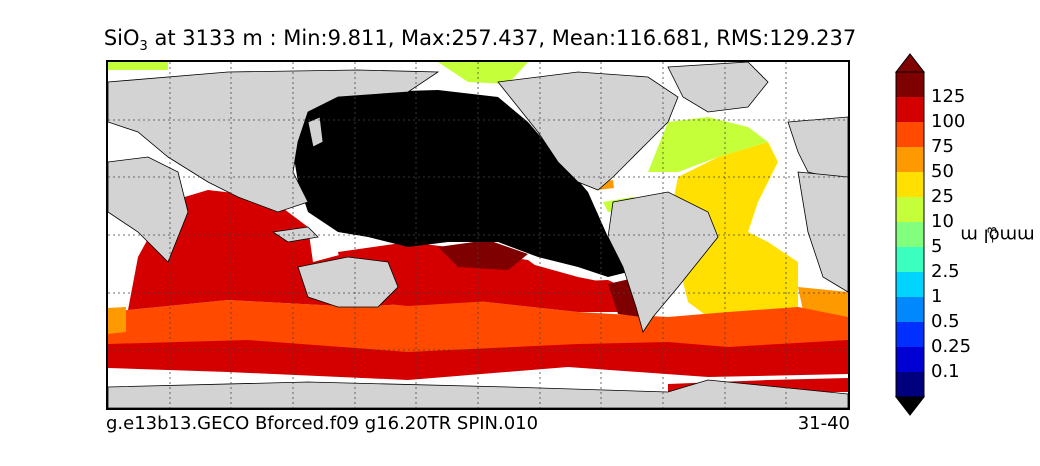  I want to click on colorbar-tick-label: 0.5, so click(945, 321).